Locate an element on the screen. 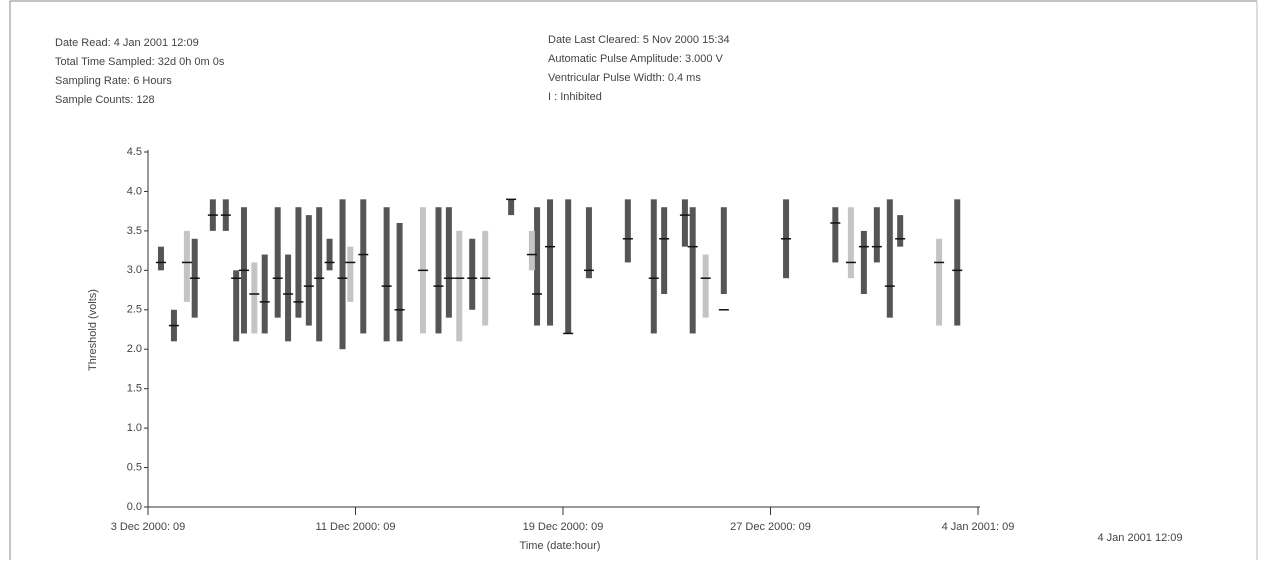  x-tick-label: 3 Dec 2000: 09 is located at coordinates (148, 527).